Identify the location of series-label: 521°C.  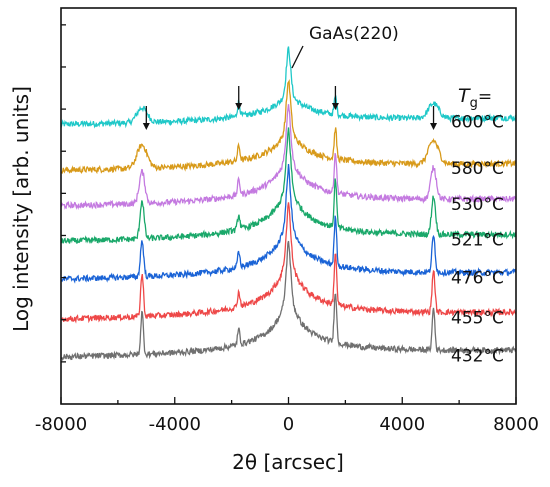
(477, 241).